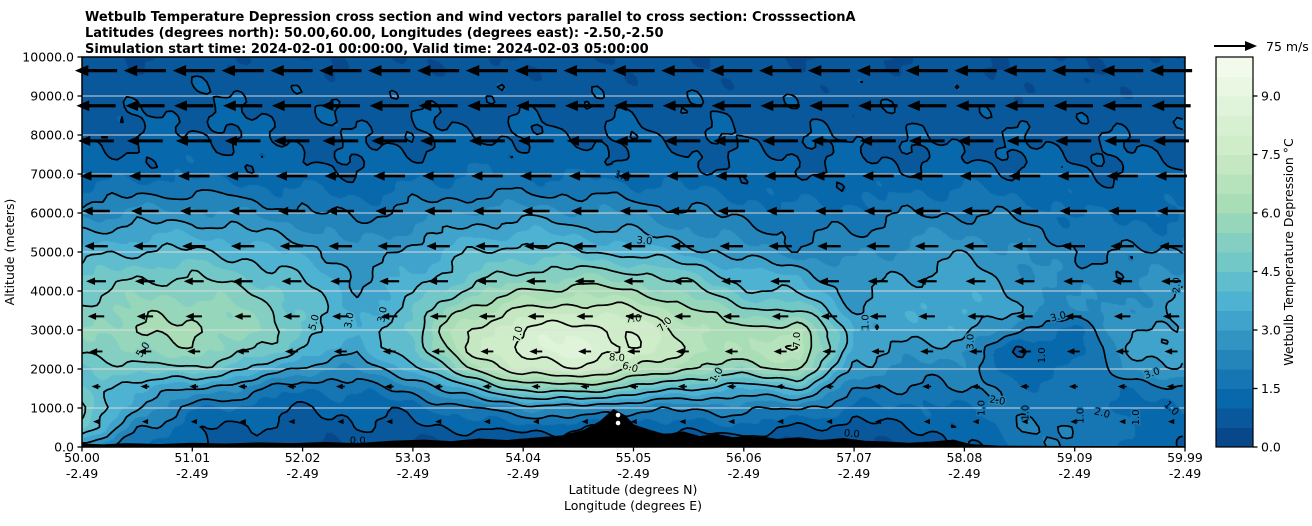 This screenshot has width=1312, height=526. I want to click on x-axis-label-latitude: Latitude (degrees N), so click(633, 489).